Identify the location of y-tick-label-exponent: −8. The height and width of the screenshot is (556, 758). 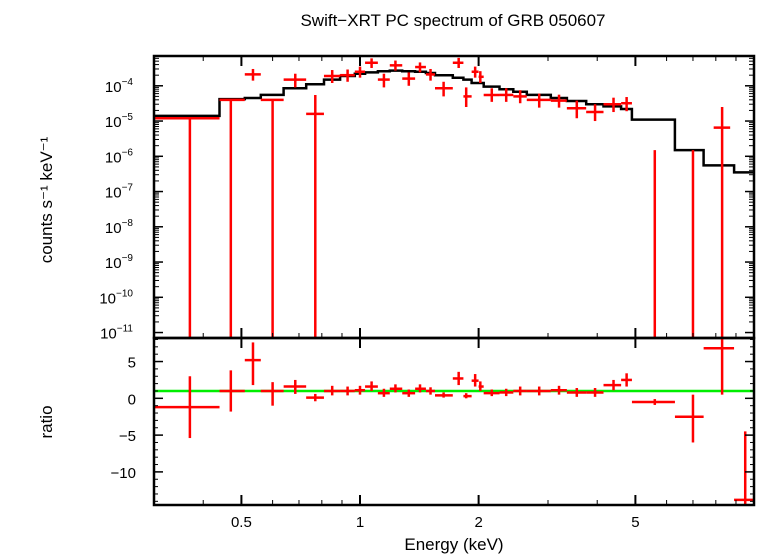
(128, 223).